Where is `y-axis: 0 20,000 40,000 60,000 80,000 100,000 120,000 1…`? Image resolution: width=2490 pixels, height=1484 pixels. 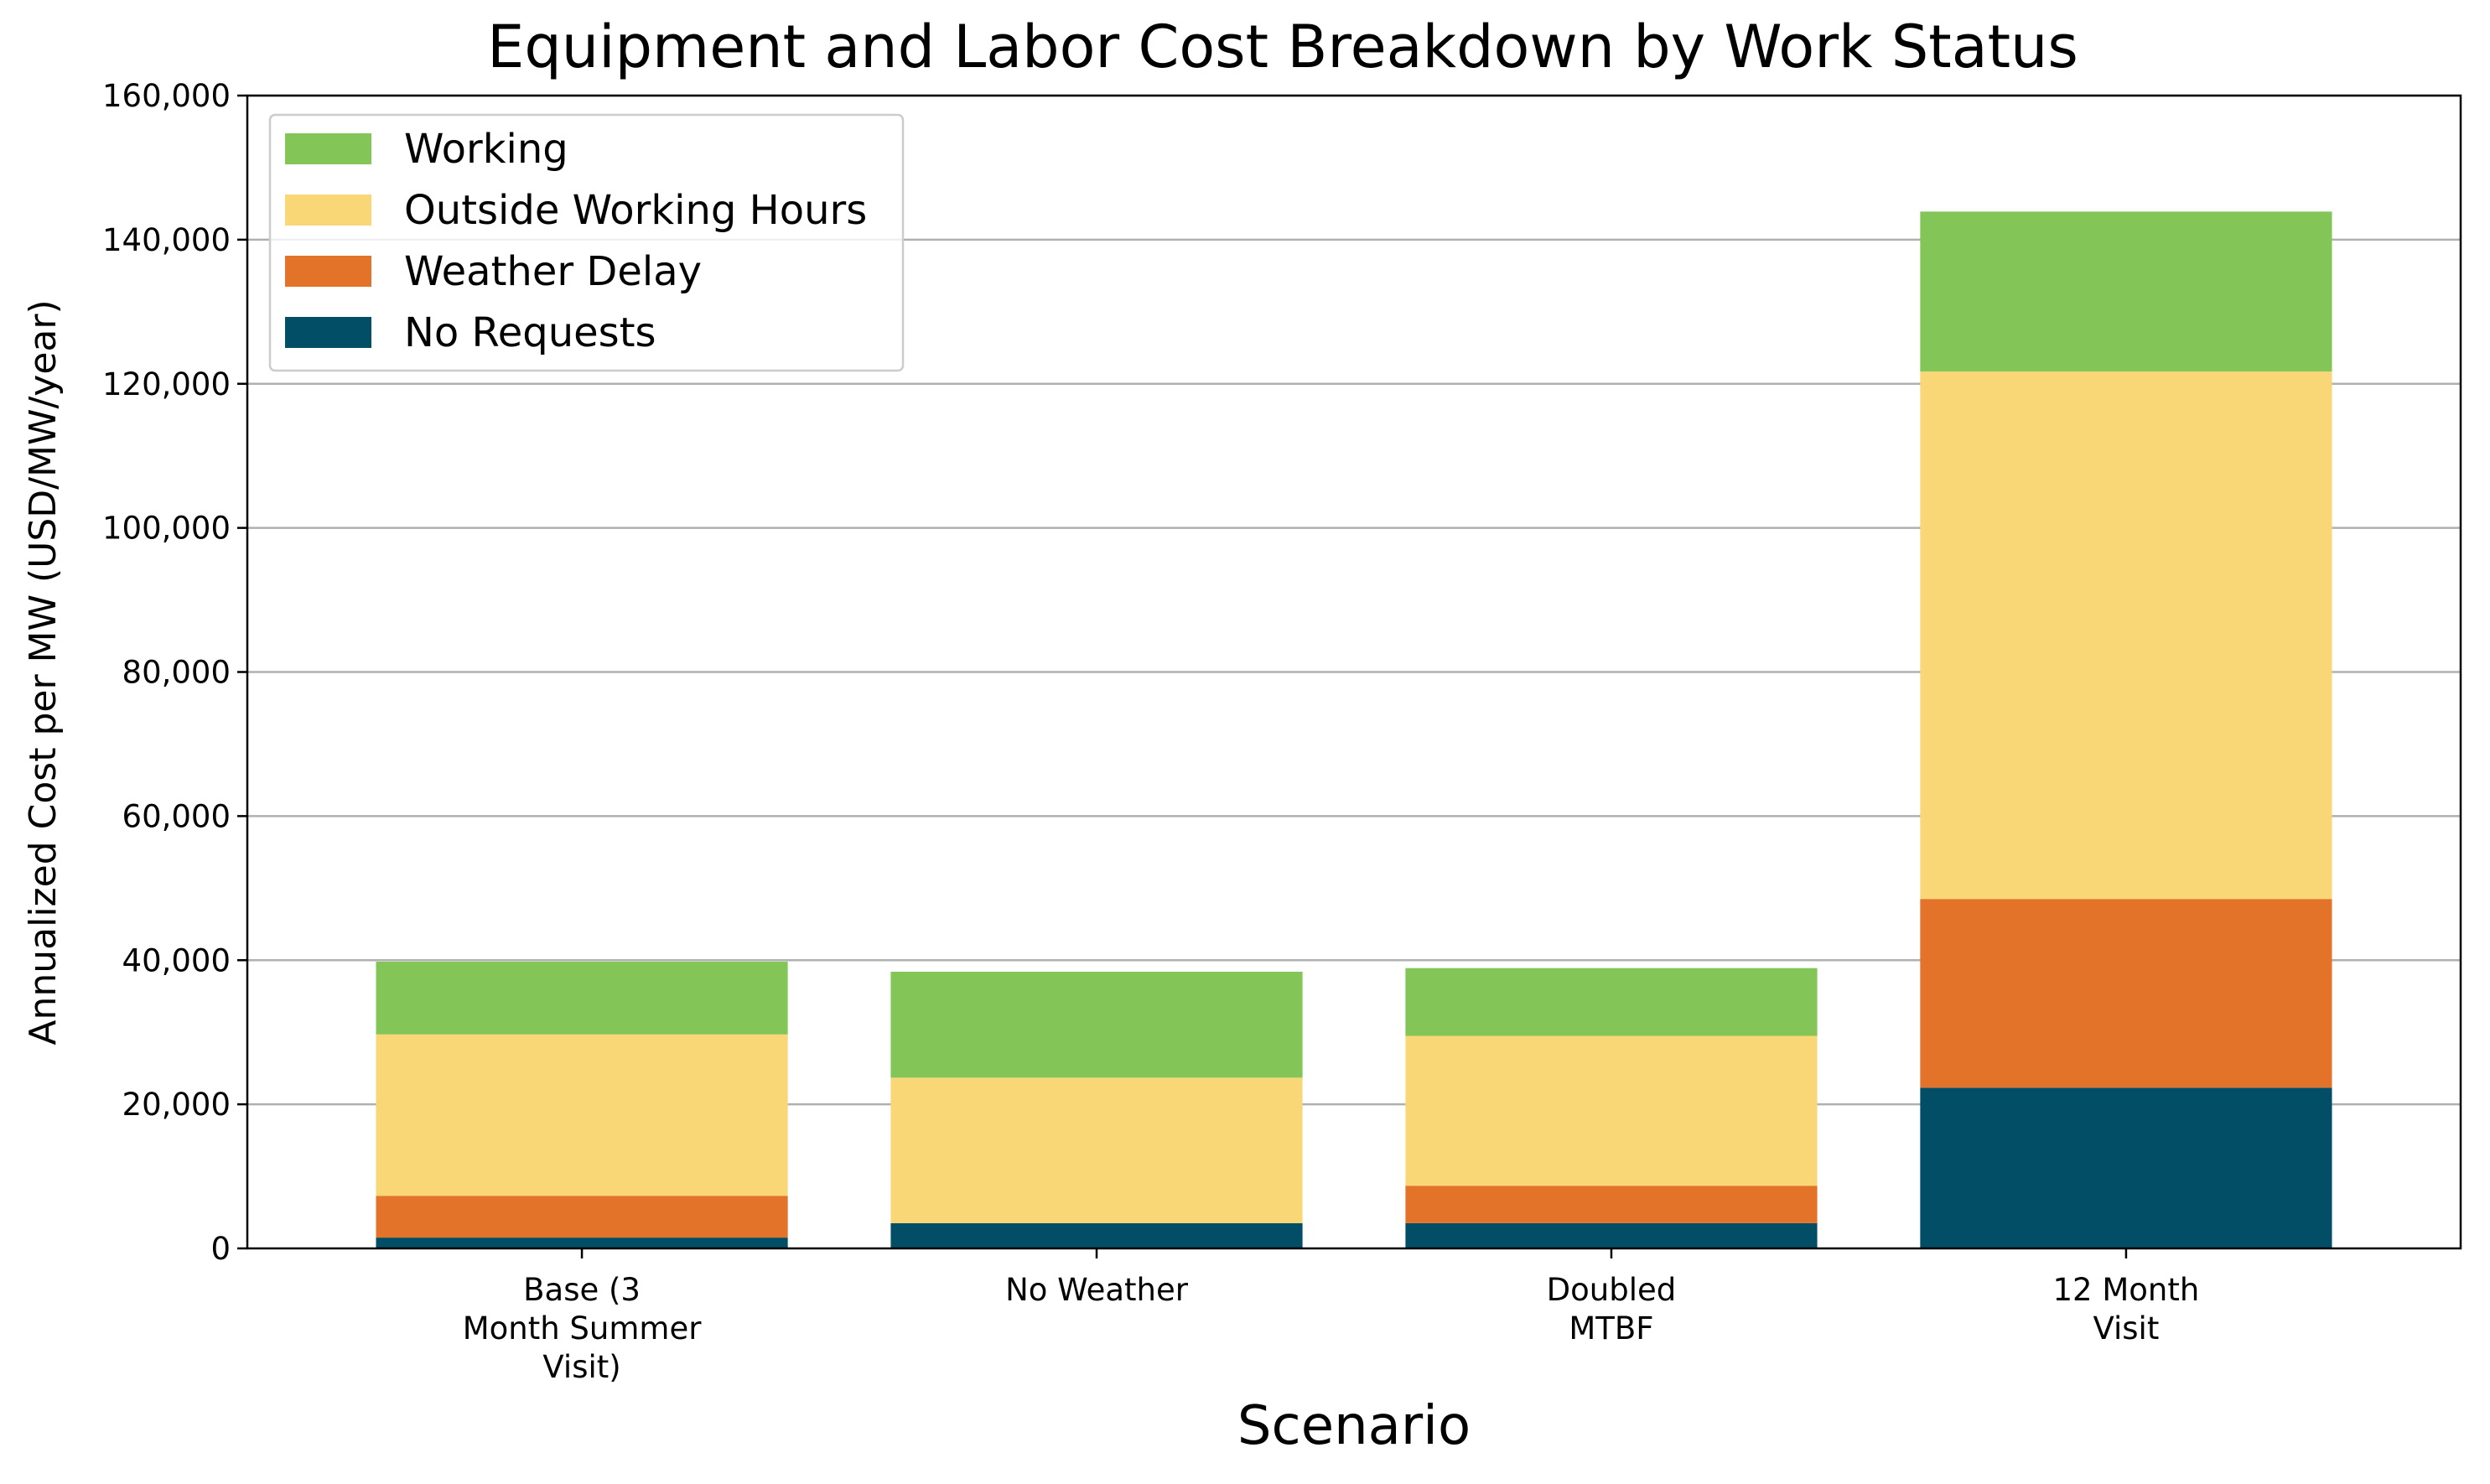 y-axis: 0 20,000 40,000 60,000 80,000 100,000 120,000 1… is located at coordinates (174, 672).